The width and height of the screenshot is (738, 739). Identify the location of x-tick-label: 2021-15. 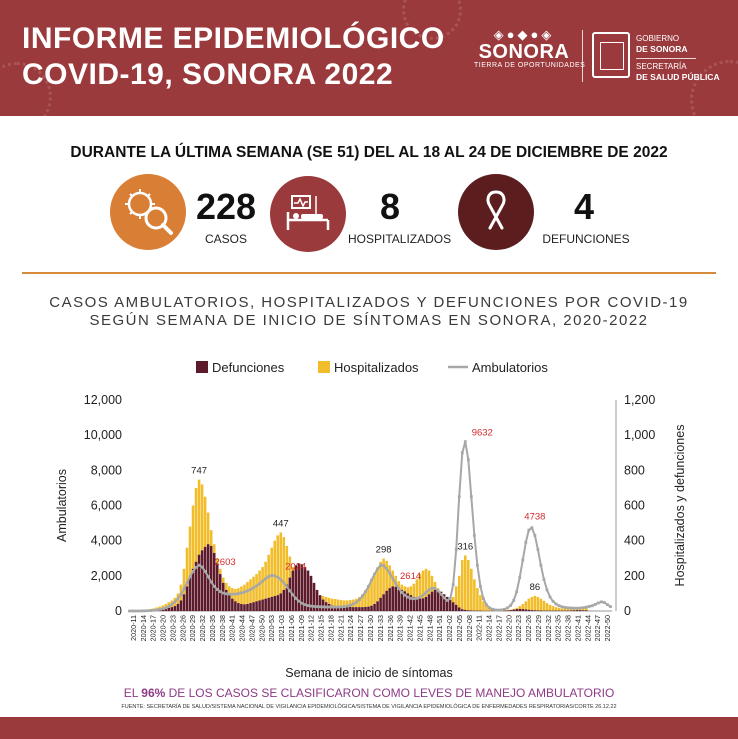
(321, 628).